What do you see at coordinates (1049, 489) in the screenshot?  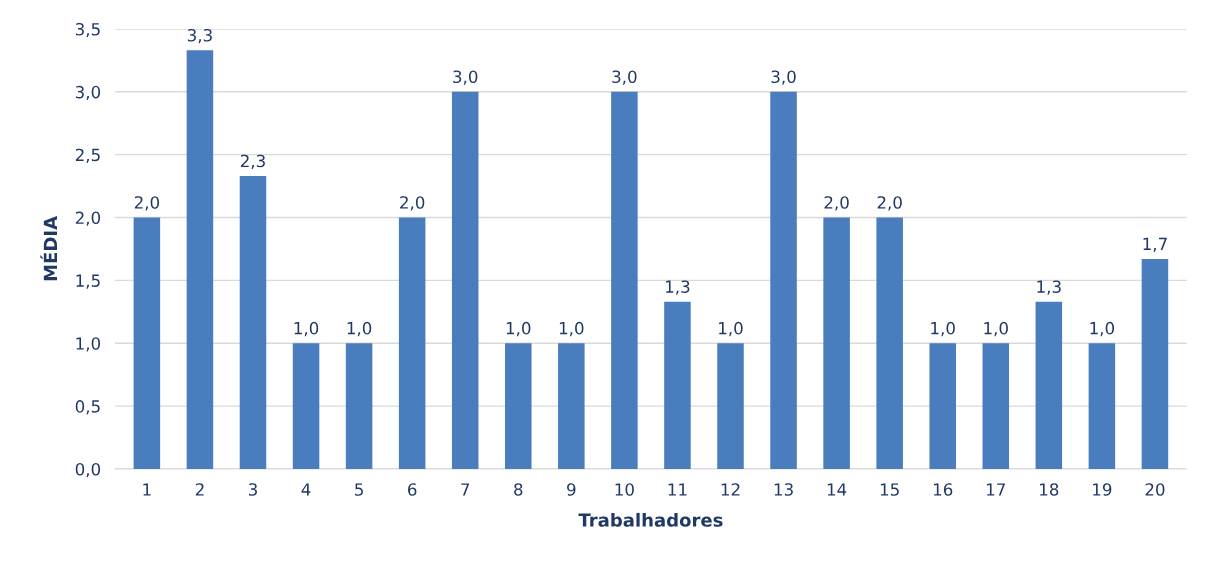 I see `x-tick-label: 18` at bounding box center [1049, 489].